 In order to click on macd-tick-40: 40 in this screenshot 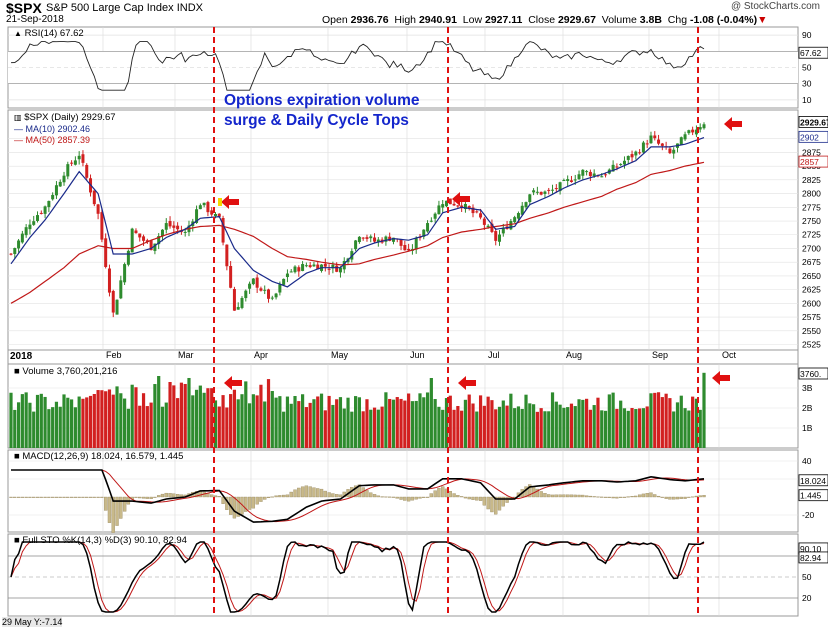, I will do `click(807, 461)`.